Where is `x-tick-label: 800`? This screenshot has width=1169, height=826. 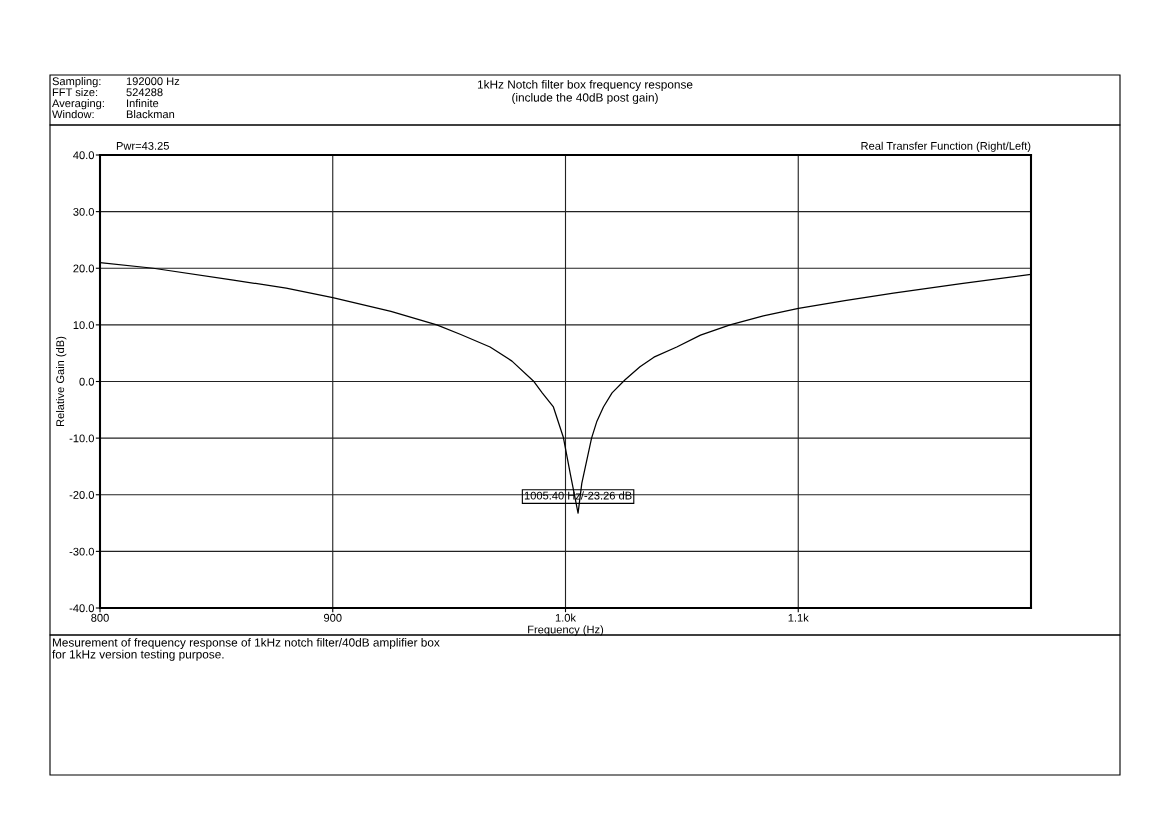 x-tick-label: 800 is located at coordinates (100, 617).